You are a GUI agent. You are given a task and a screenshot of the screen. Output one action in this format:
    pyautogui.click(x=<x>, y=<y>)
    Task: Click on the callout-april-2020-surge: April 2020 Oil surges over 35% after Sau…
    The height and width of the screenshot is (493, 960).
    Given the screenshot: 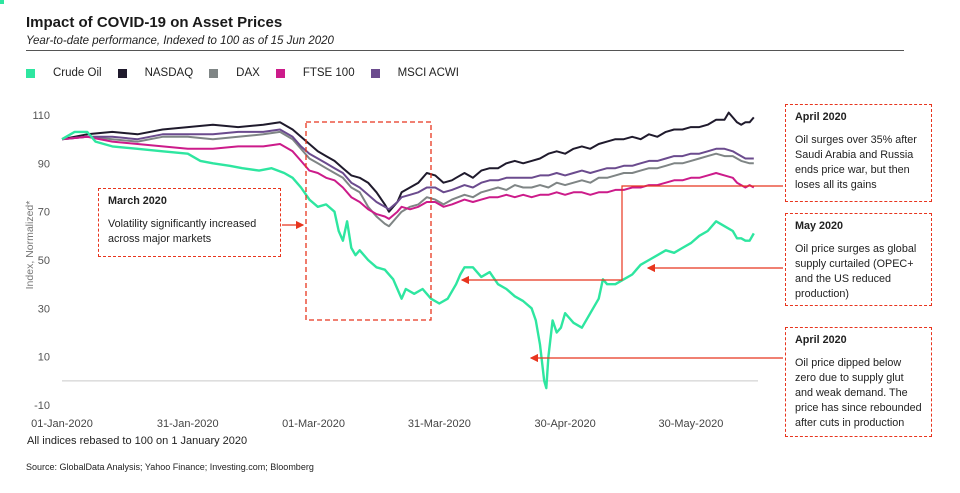 What is the action you would take?
    pyautogui.click(x=858, y=153)
    